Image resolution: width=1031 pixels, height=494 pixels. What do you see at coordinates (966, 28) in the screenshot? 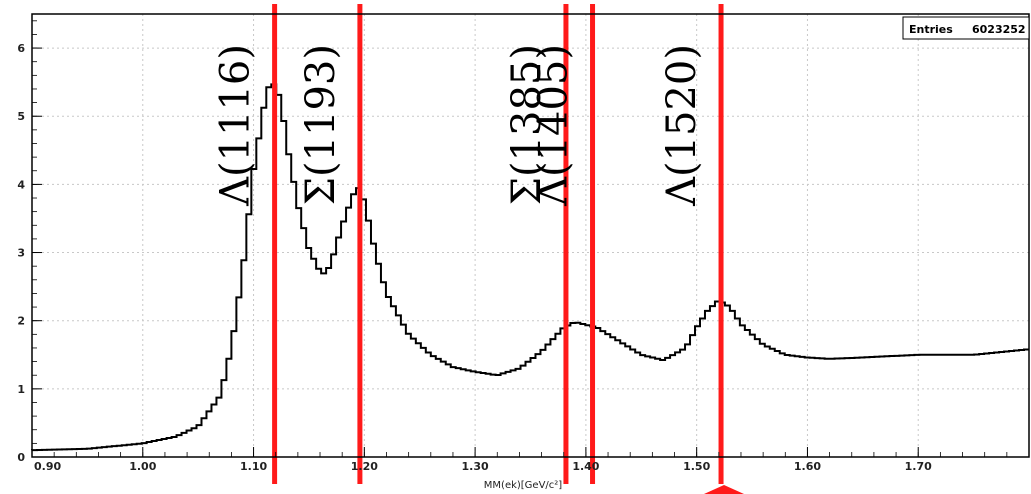
I see `stats-box: Entries 6023252` at bounding box center [966, 28].